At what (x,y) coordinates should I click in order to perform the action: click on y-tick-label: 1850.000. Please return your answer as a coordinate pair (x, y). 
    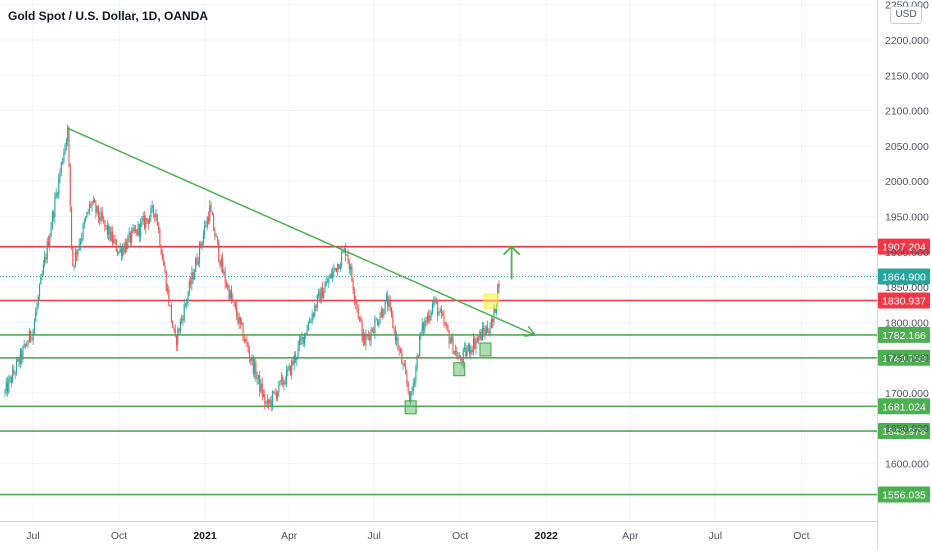
    Looking at the image, I should click on (907, 288).